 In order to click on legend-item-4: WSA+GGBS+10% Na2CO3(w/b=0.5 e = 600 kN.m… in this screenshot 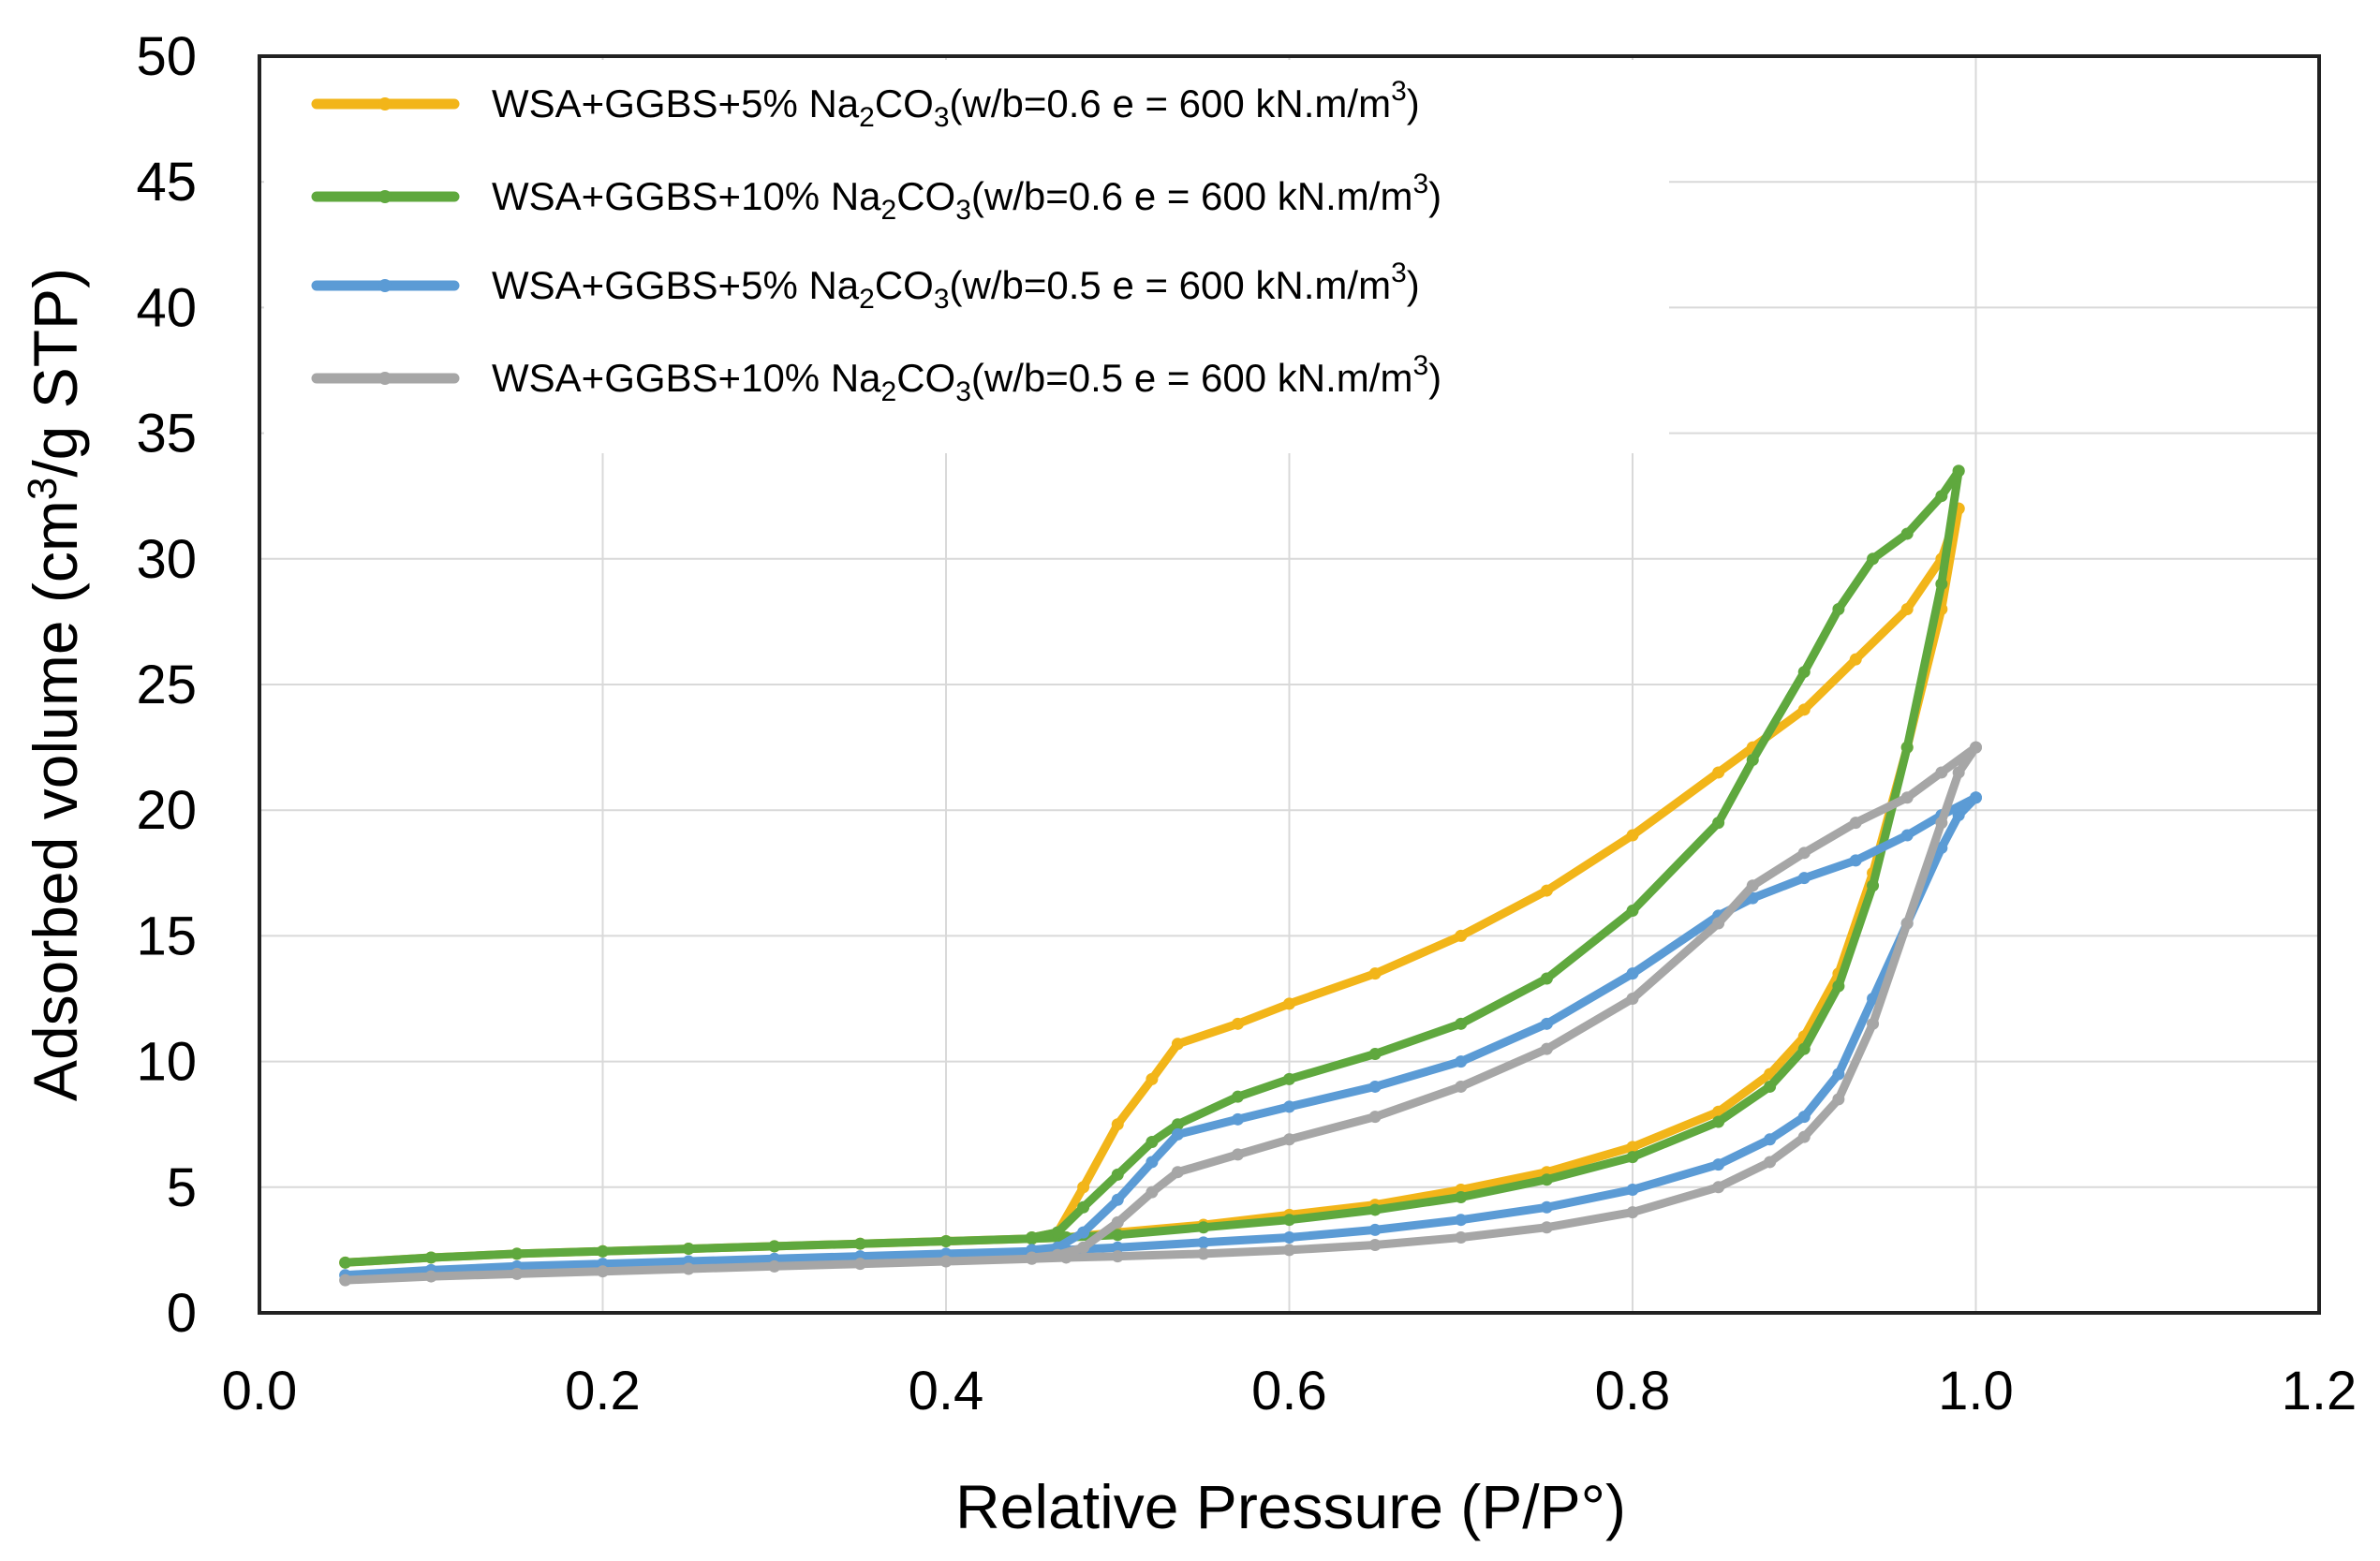, I will do `click(876, 378)`.